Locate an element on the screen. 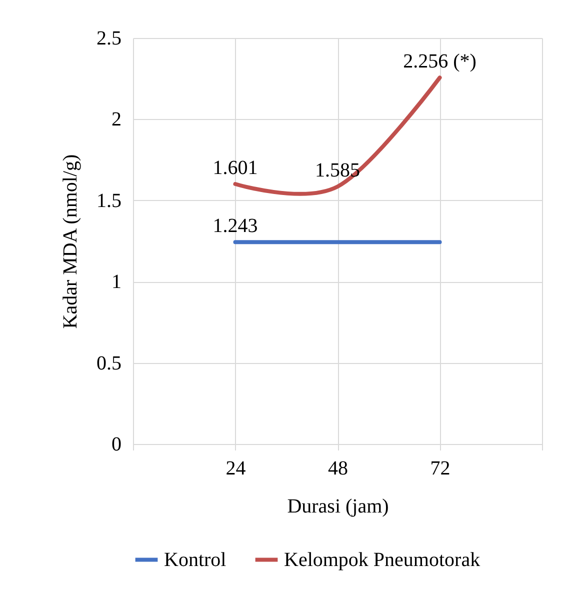  y-tick-label: 1 is located at coordinates (117, 282).